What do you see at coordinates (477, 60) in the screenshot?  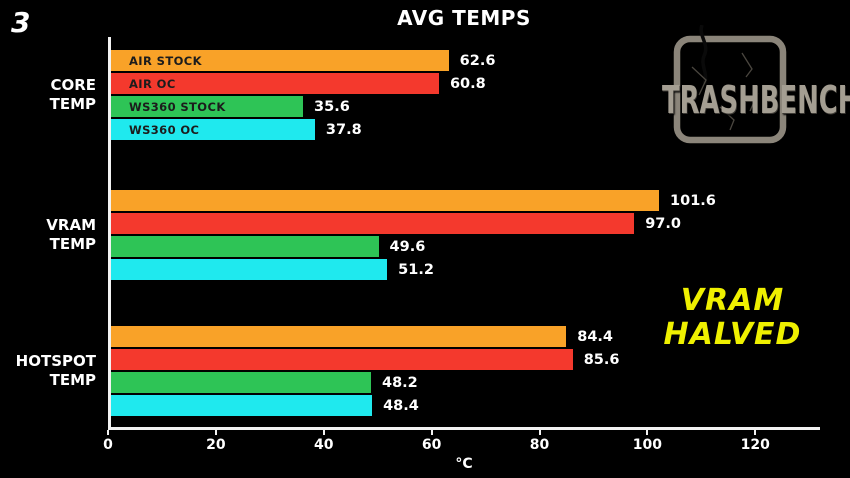 I see `bar-value-label: 62.6` at bounding box center [477, 60].